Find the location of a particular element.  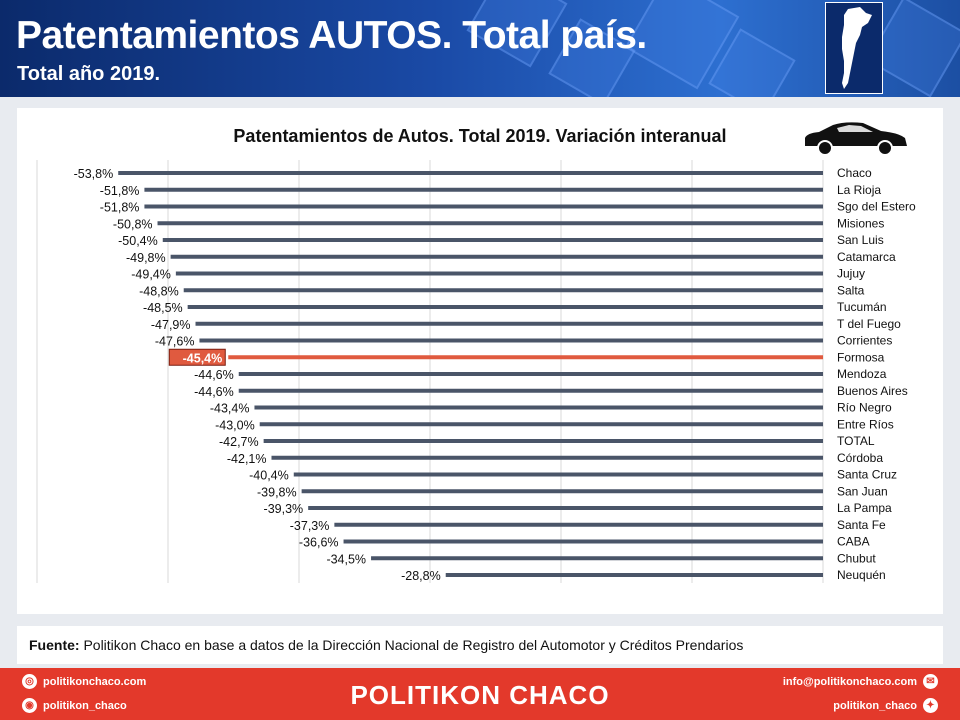

category-label: Salta is located at coordinates (851, 290).